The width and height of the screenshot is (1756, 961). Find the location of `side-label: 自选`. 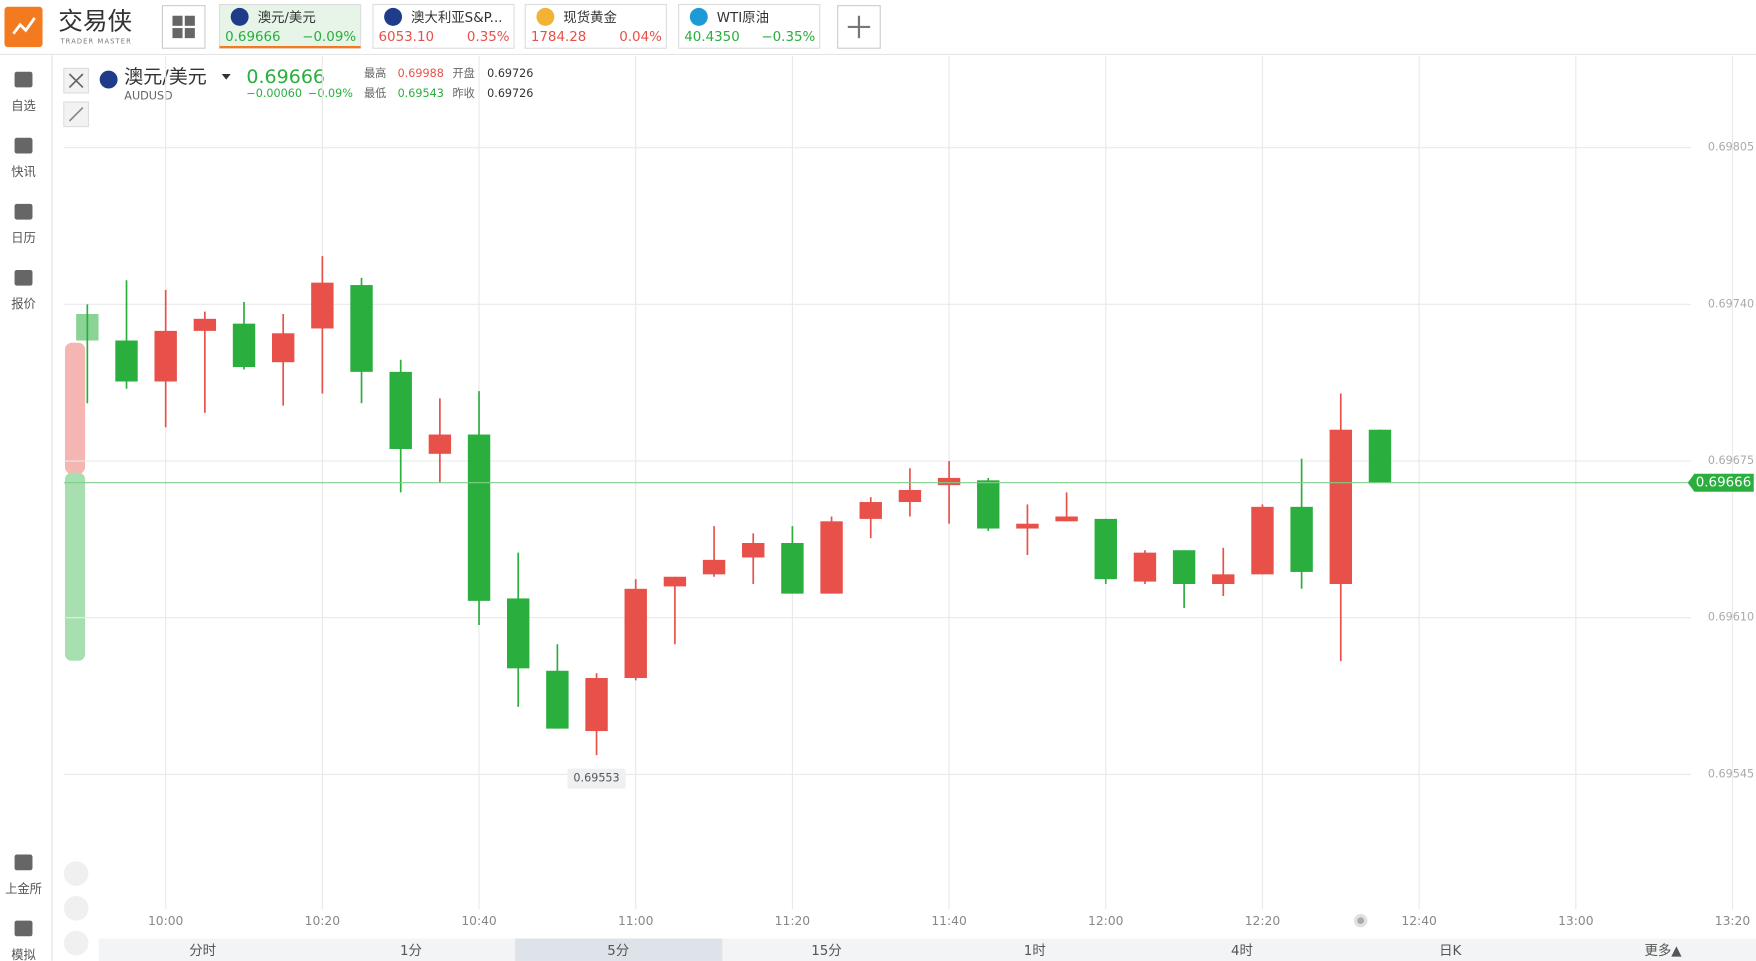

side-label: 自选 is located at coordinates (23, 106).